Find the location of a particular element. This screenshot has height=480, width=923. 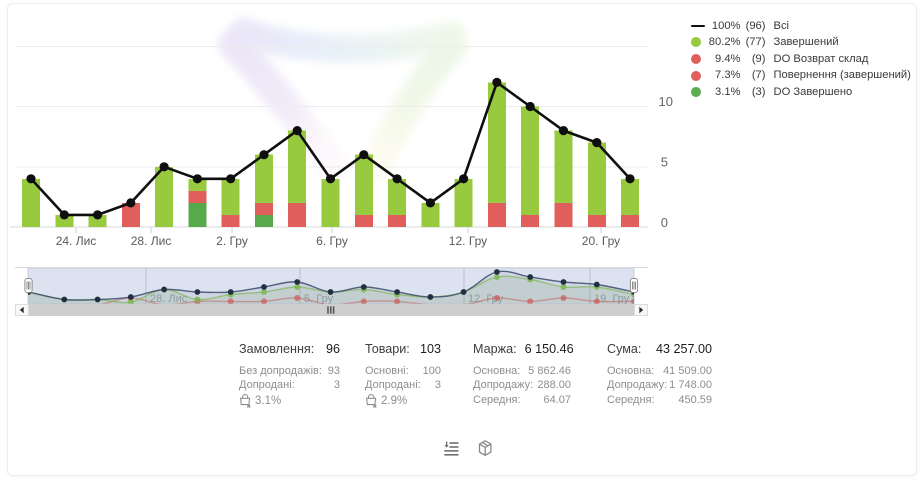

svg-text: 5. Гру is located at coordinates (319, 299).